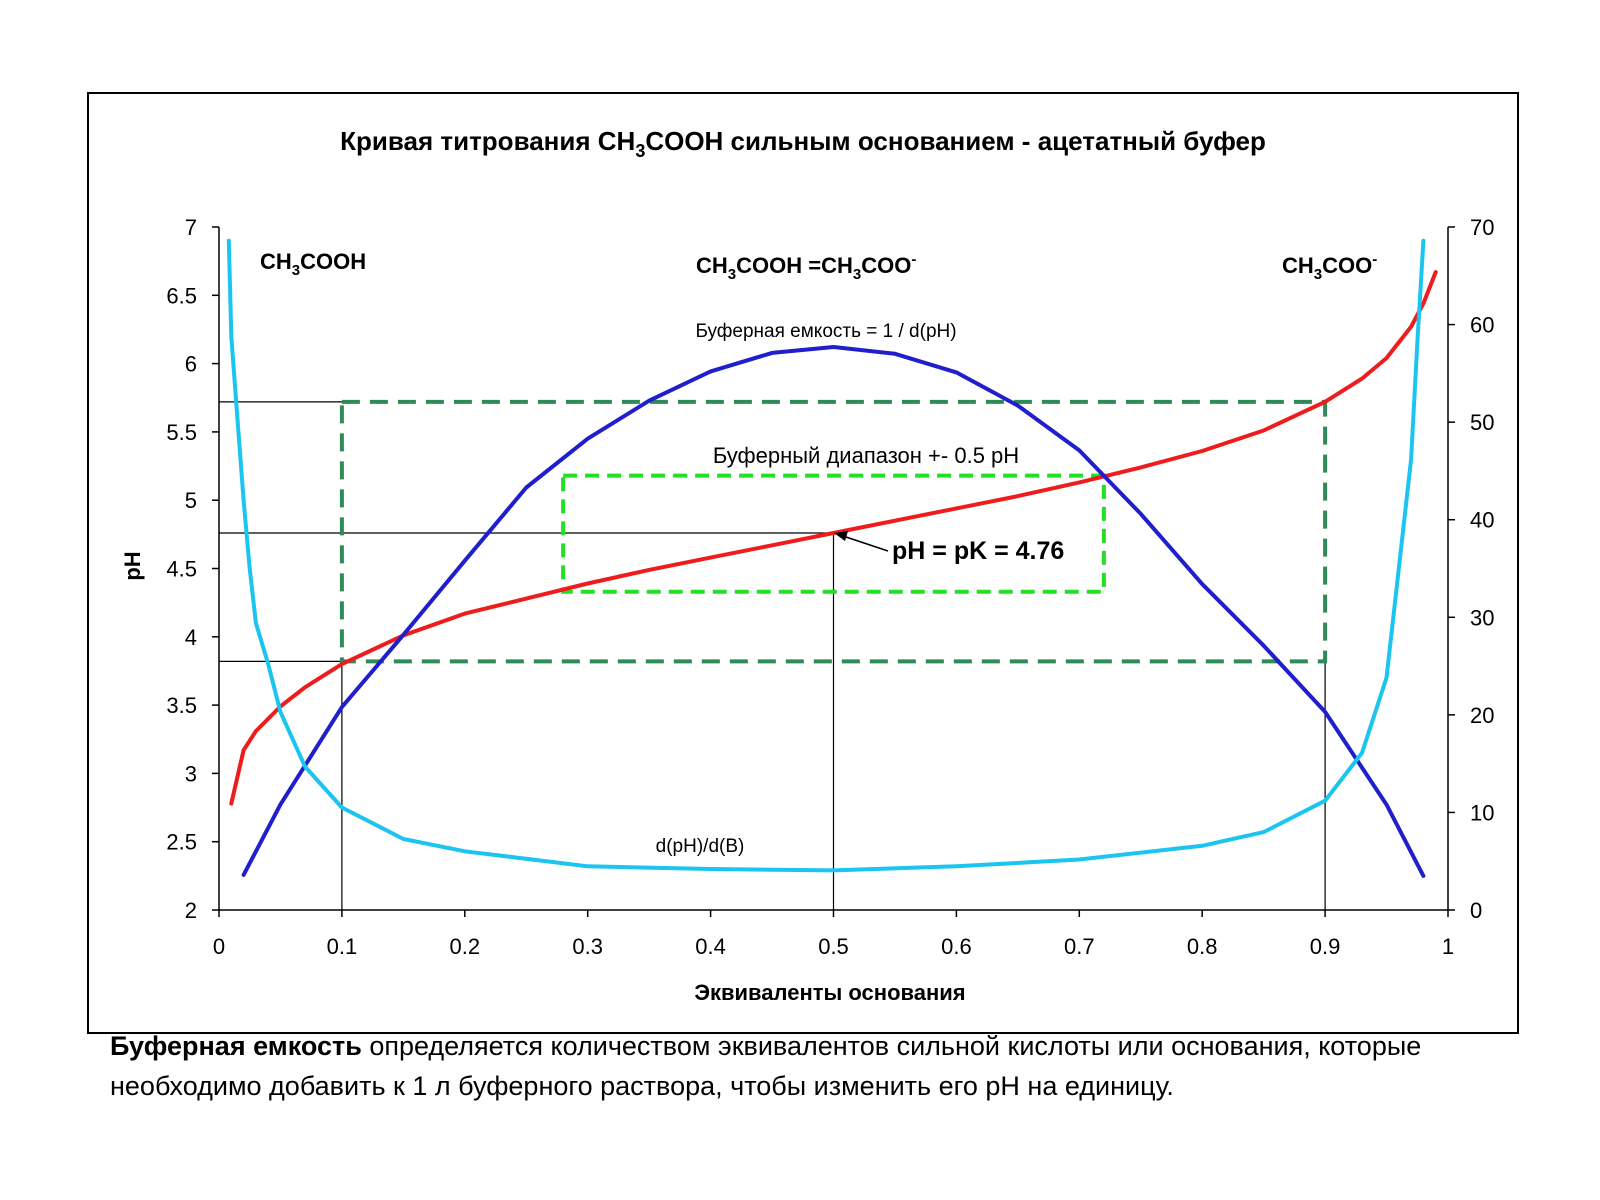 The width and height of the screenshot is (1600, 1200). Describe the element at coordinates (866, 455) in the screenshot. I see `range-label: Буферный диапазон +- 0.5 pH` at that location.